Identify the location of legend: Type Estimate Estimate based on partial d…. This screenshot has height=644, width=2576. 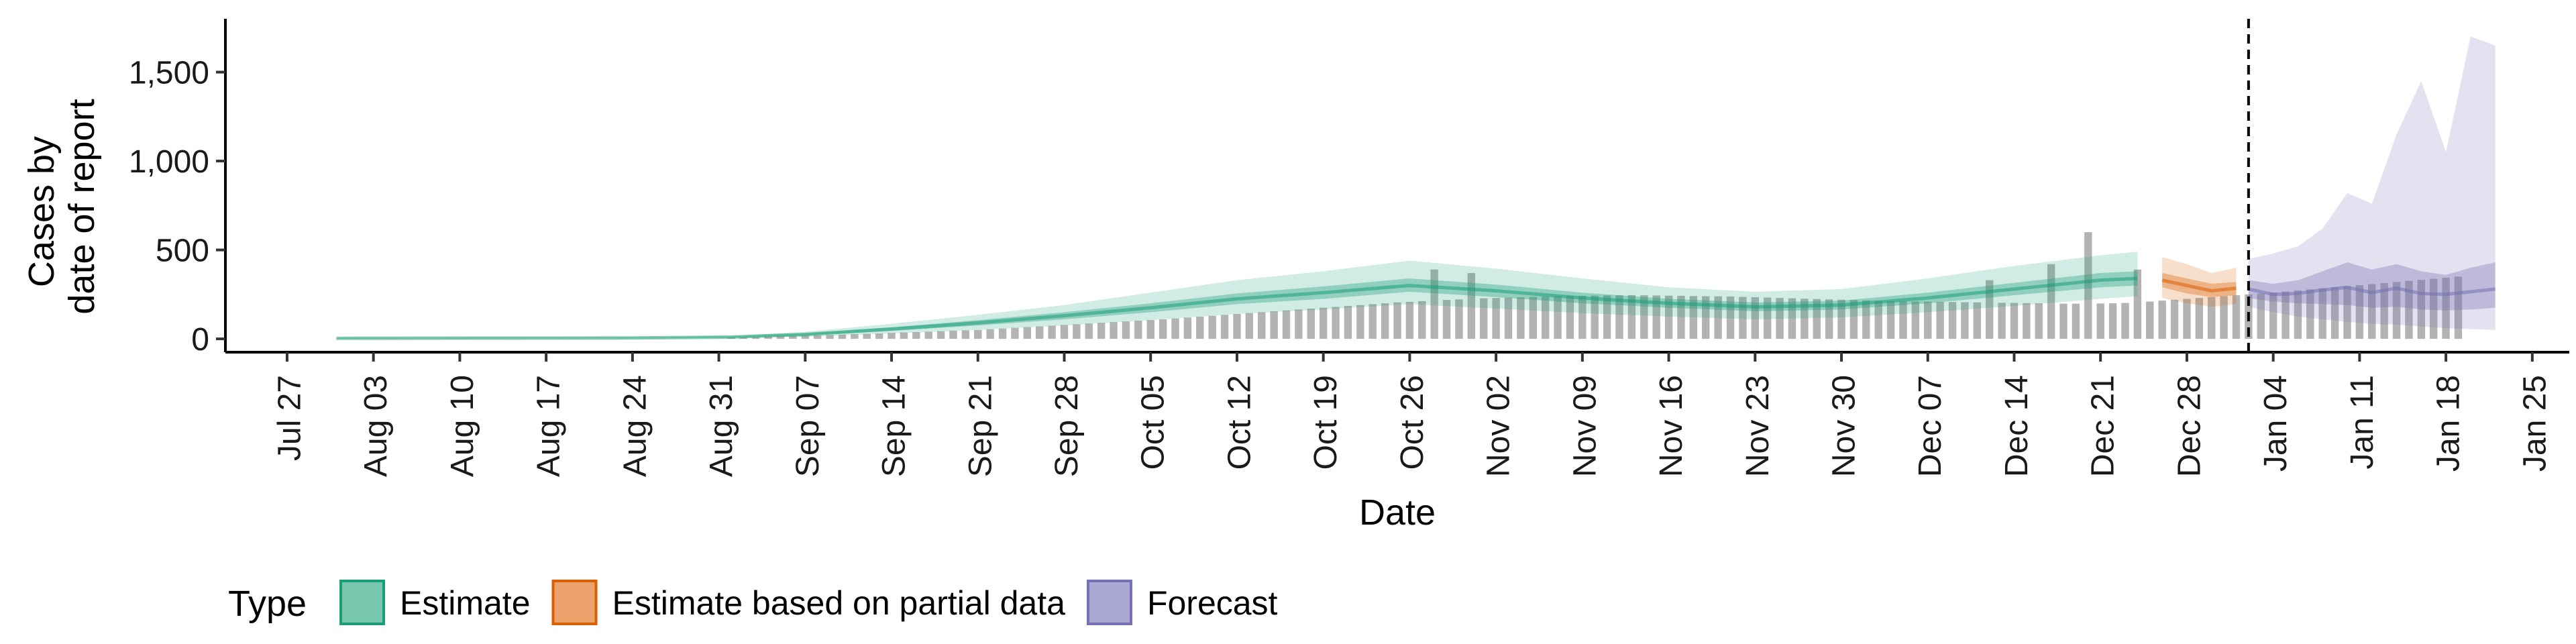
(753, 602).